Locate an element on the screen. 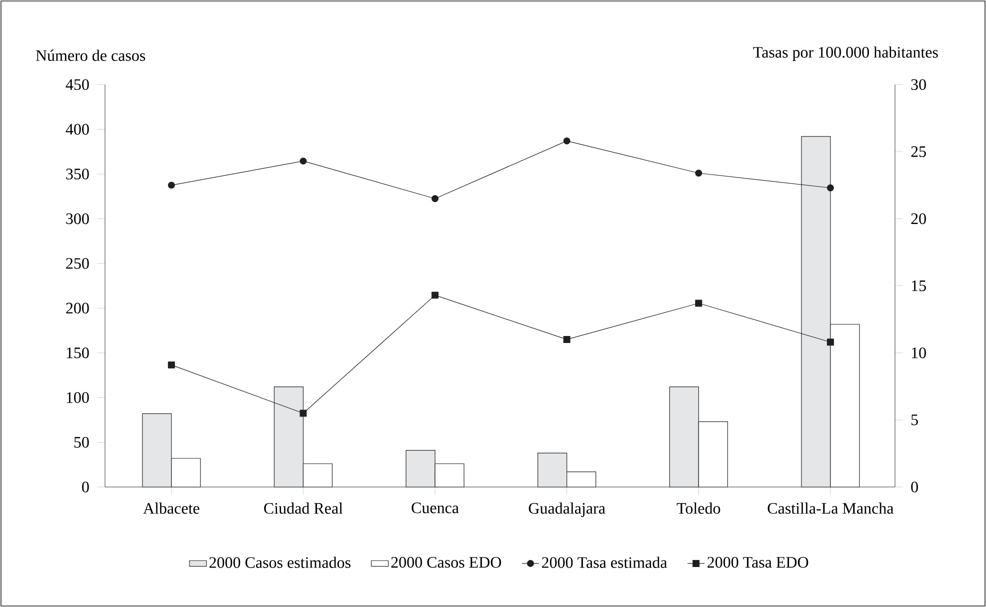 The height and width of the screenshot is (607, 986). y-tick-label: 400 is located at coordinates (77, 129).